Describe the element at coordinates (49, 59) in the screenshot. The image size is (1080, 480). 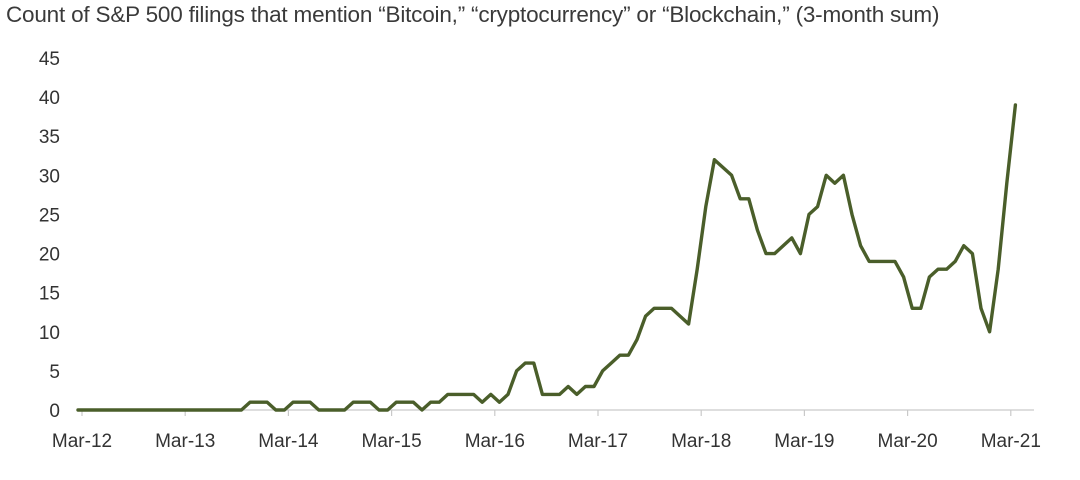
I see `y-tick-label: 45` at that location.